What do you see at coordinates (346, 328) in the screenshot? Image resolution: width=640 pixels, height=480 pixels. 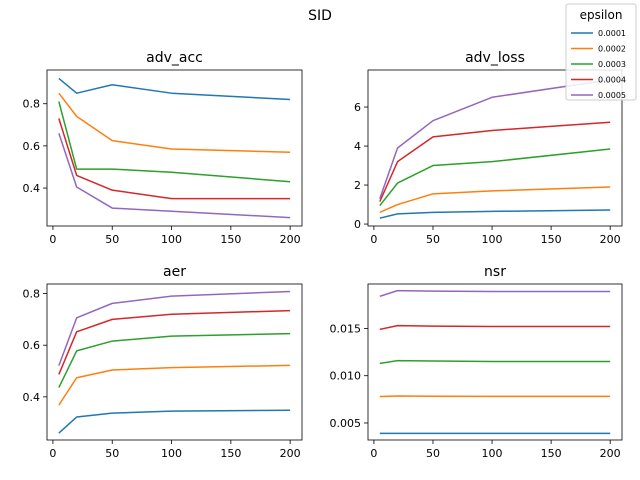 I see `y-tick-label: 0.015` at bounding box center [346, 328].